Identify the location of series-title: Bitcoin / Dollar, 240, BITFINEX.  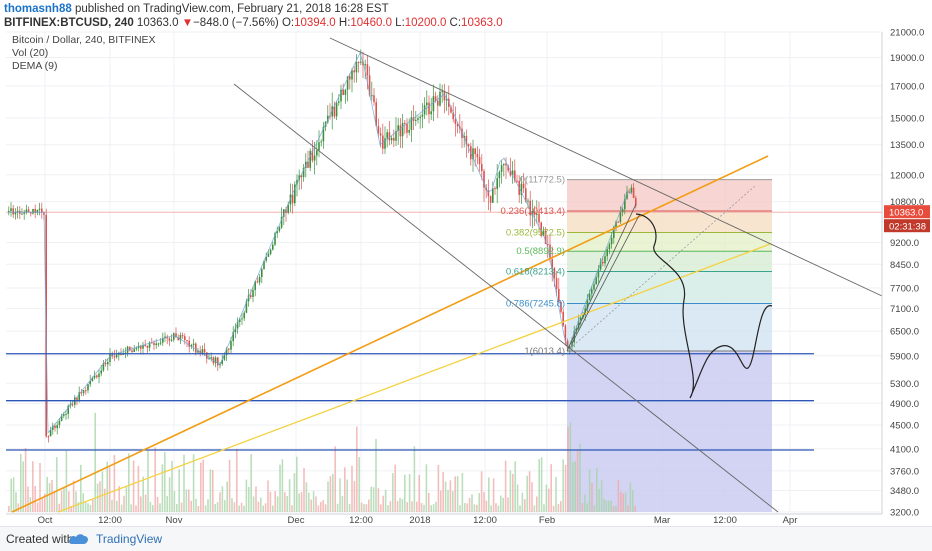
(84, 40).